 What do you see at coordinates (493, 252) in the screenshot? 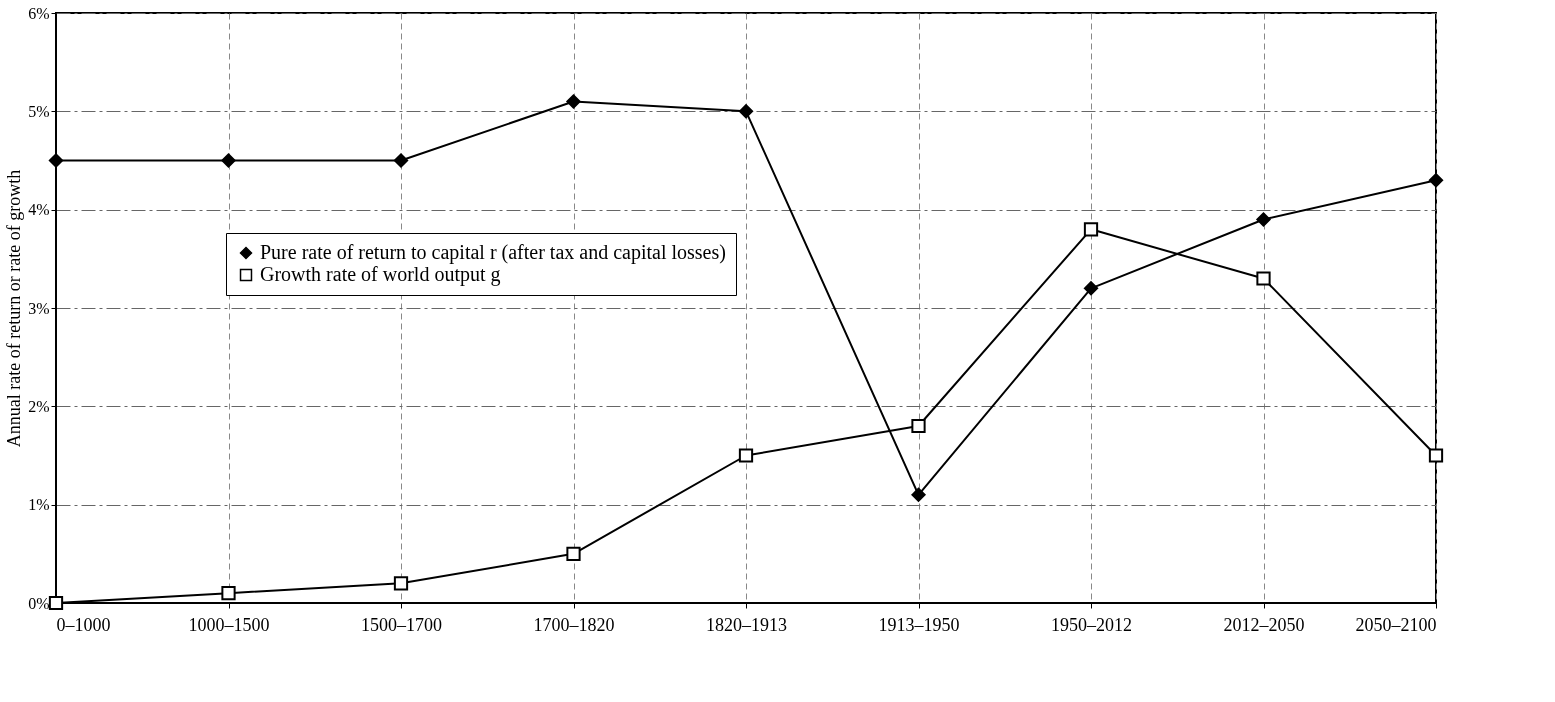
I see `legend-label: Pure rate of return to capital r (after tax and capital losses)` at bounding box center [493, 252].